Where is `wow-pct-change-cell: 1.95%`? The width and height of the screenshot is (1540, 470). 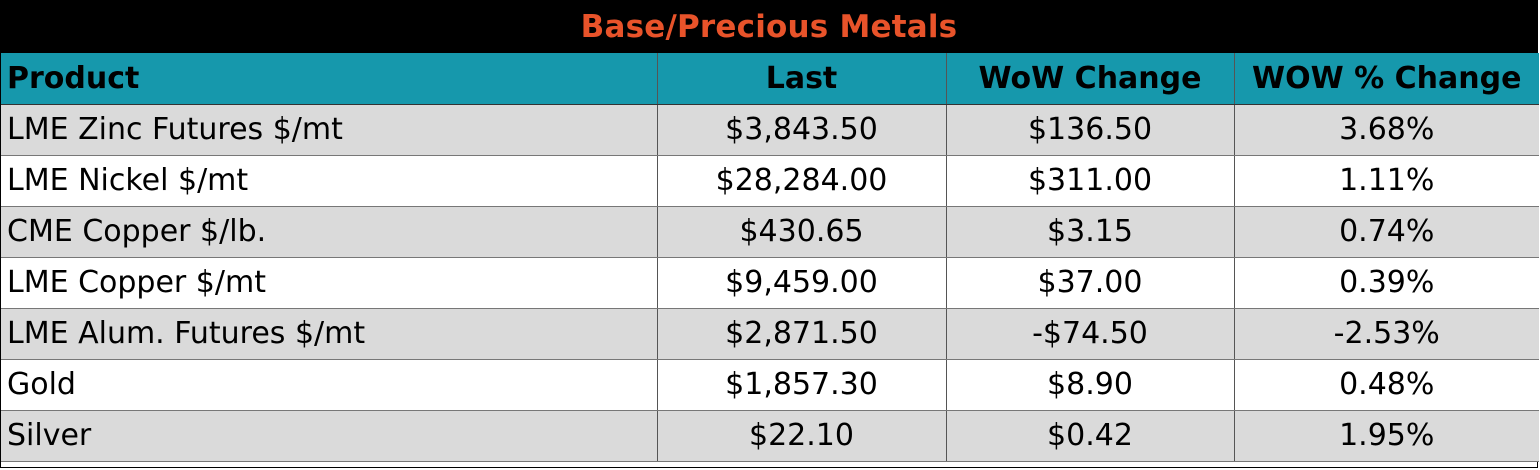
wow-pct-change-cell: 1.95% is located at coordinates (1386, 436).